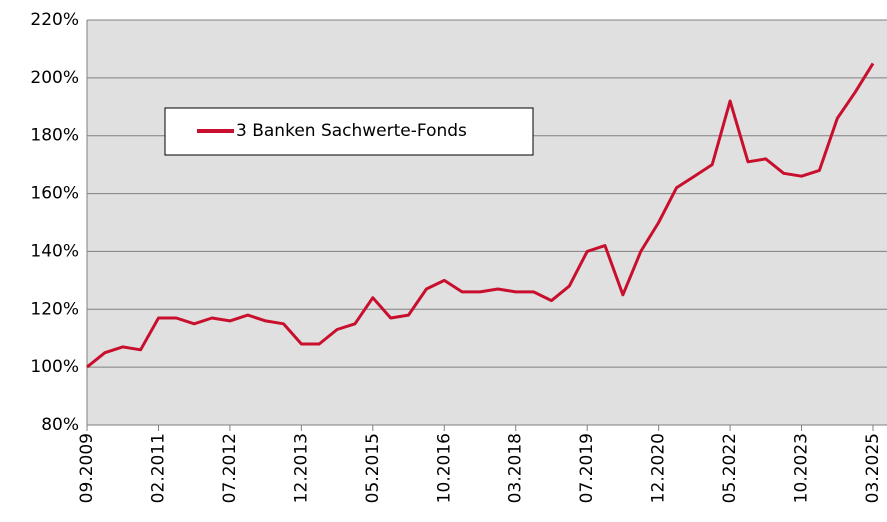 This screenshot has width=887, height=522. I want to click on y-tick-label: 120%, so click(54, 309).